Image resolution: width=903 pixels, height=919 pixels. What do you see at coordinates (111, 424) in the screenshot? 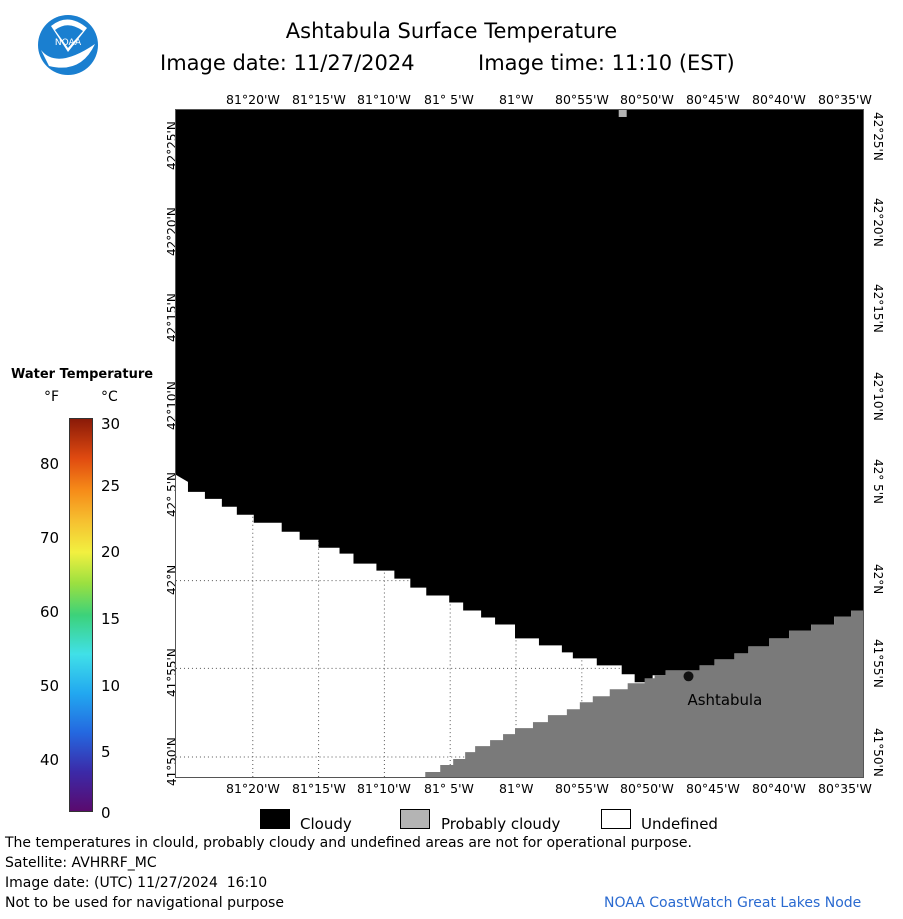
I see `c-tick: 30` at bounding box center [111, 424].